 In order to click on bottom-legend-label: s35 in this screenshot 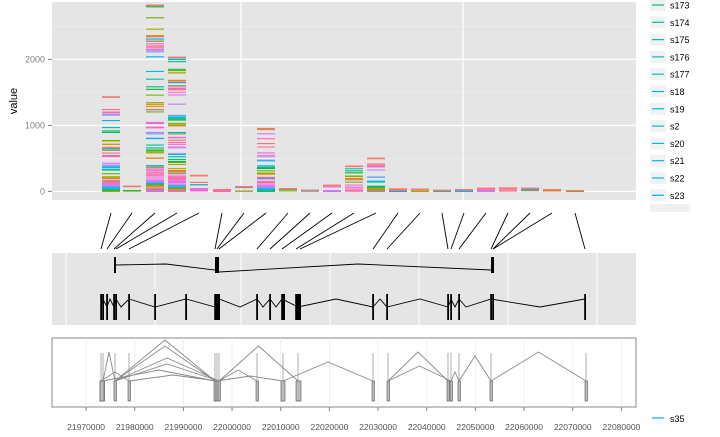, I will do `click(677, 419)`.